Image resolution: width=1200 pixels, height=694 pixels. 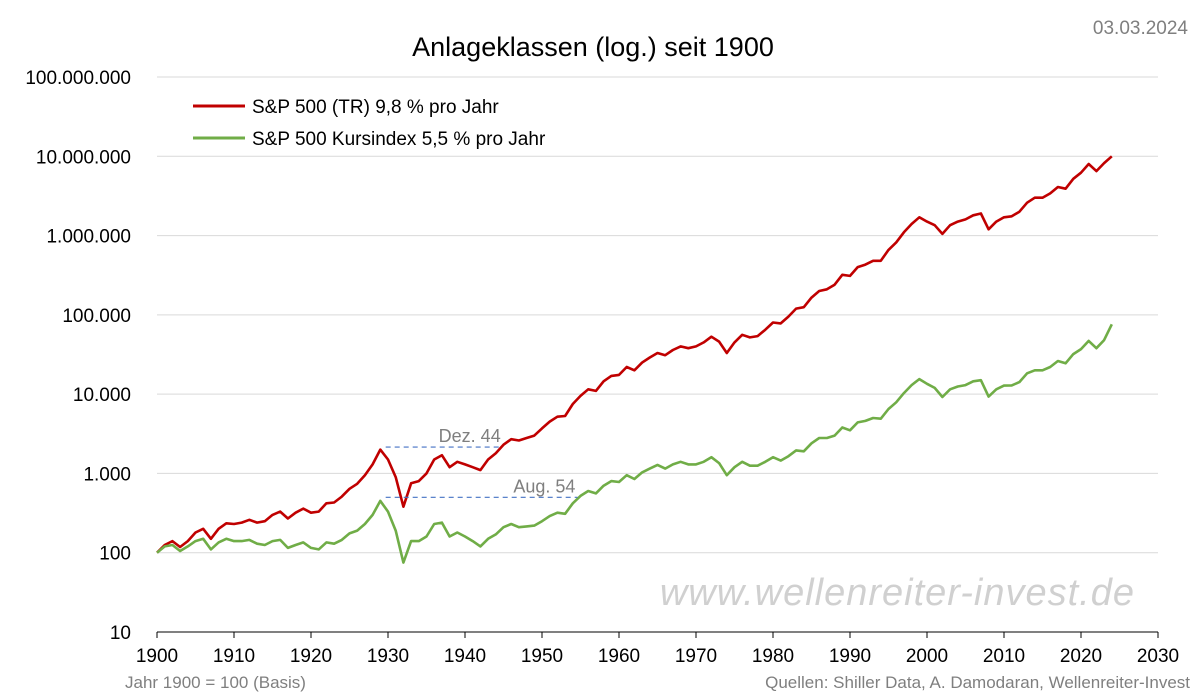 I want to click on y-tick-label: 10, so click(x=120, y=633).